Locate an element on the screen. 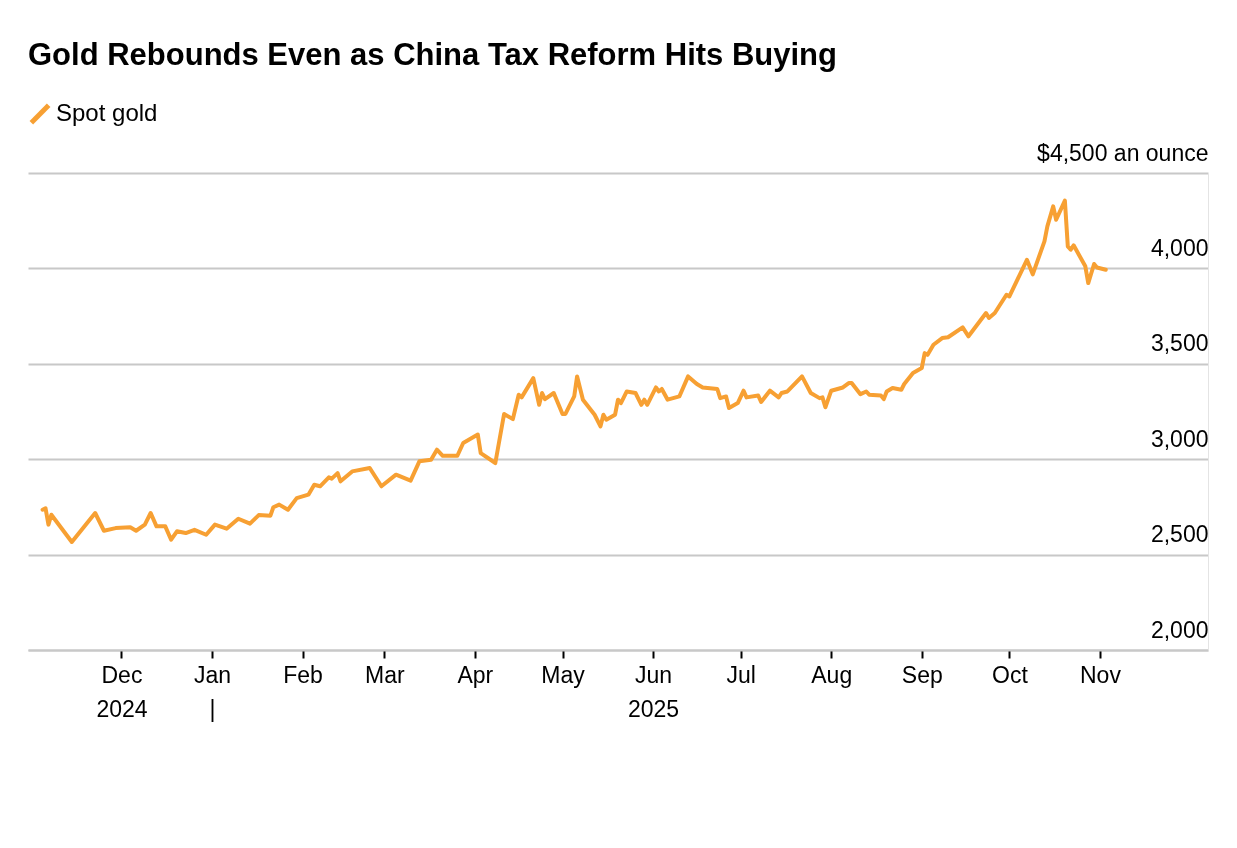 The height and width of the screenshot is (848, 1237). x-tick-label: Feb is located at coordinates (303, 674).